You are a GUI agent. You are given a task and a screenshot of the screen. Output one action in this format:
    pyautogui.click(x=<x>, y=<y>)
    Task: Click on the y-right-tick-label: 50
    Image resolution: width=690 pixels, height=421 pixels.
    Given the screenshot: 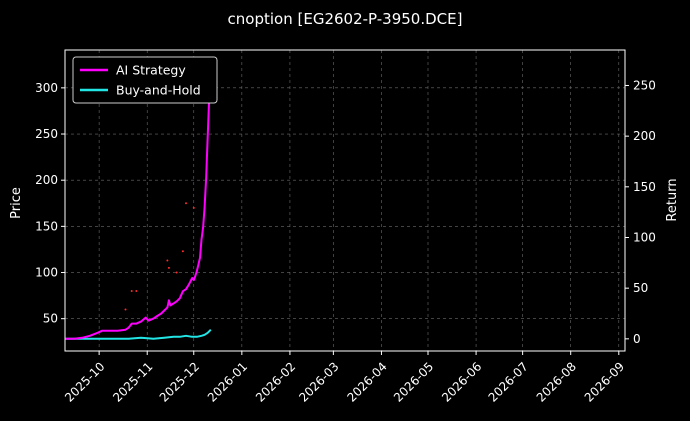 What is the action you would take?
    pyautogui.click(x=640, y=288)
    